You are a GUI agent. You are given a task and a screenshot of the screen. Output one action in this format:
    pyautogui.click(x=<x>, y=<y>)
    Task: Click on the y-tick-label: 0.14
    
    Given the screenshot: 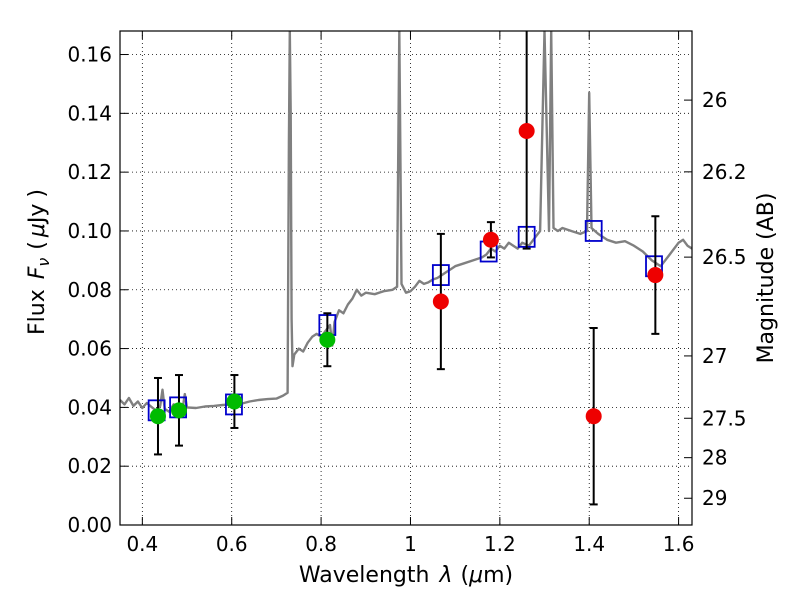 What is the action you would take?
    pyautogui.click(x=89, y=113)
    